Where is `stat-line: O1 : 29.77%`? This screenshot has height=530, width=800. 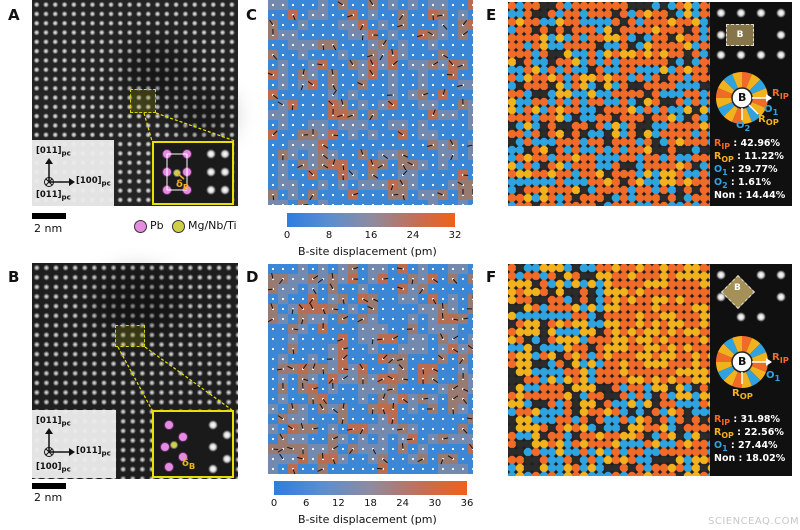 stat-line: O1 : 29.77% is located at coordinates (746, 170).